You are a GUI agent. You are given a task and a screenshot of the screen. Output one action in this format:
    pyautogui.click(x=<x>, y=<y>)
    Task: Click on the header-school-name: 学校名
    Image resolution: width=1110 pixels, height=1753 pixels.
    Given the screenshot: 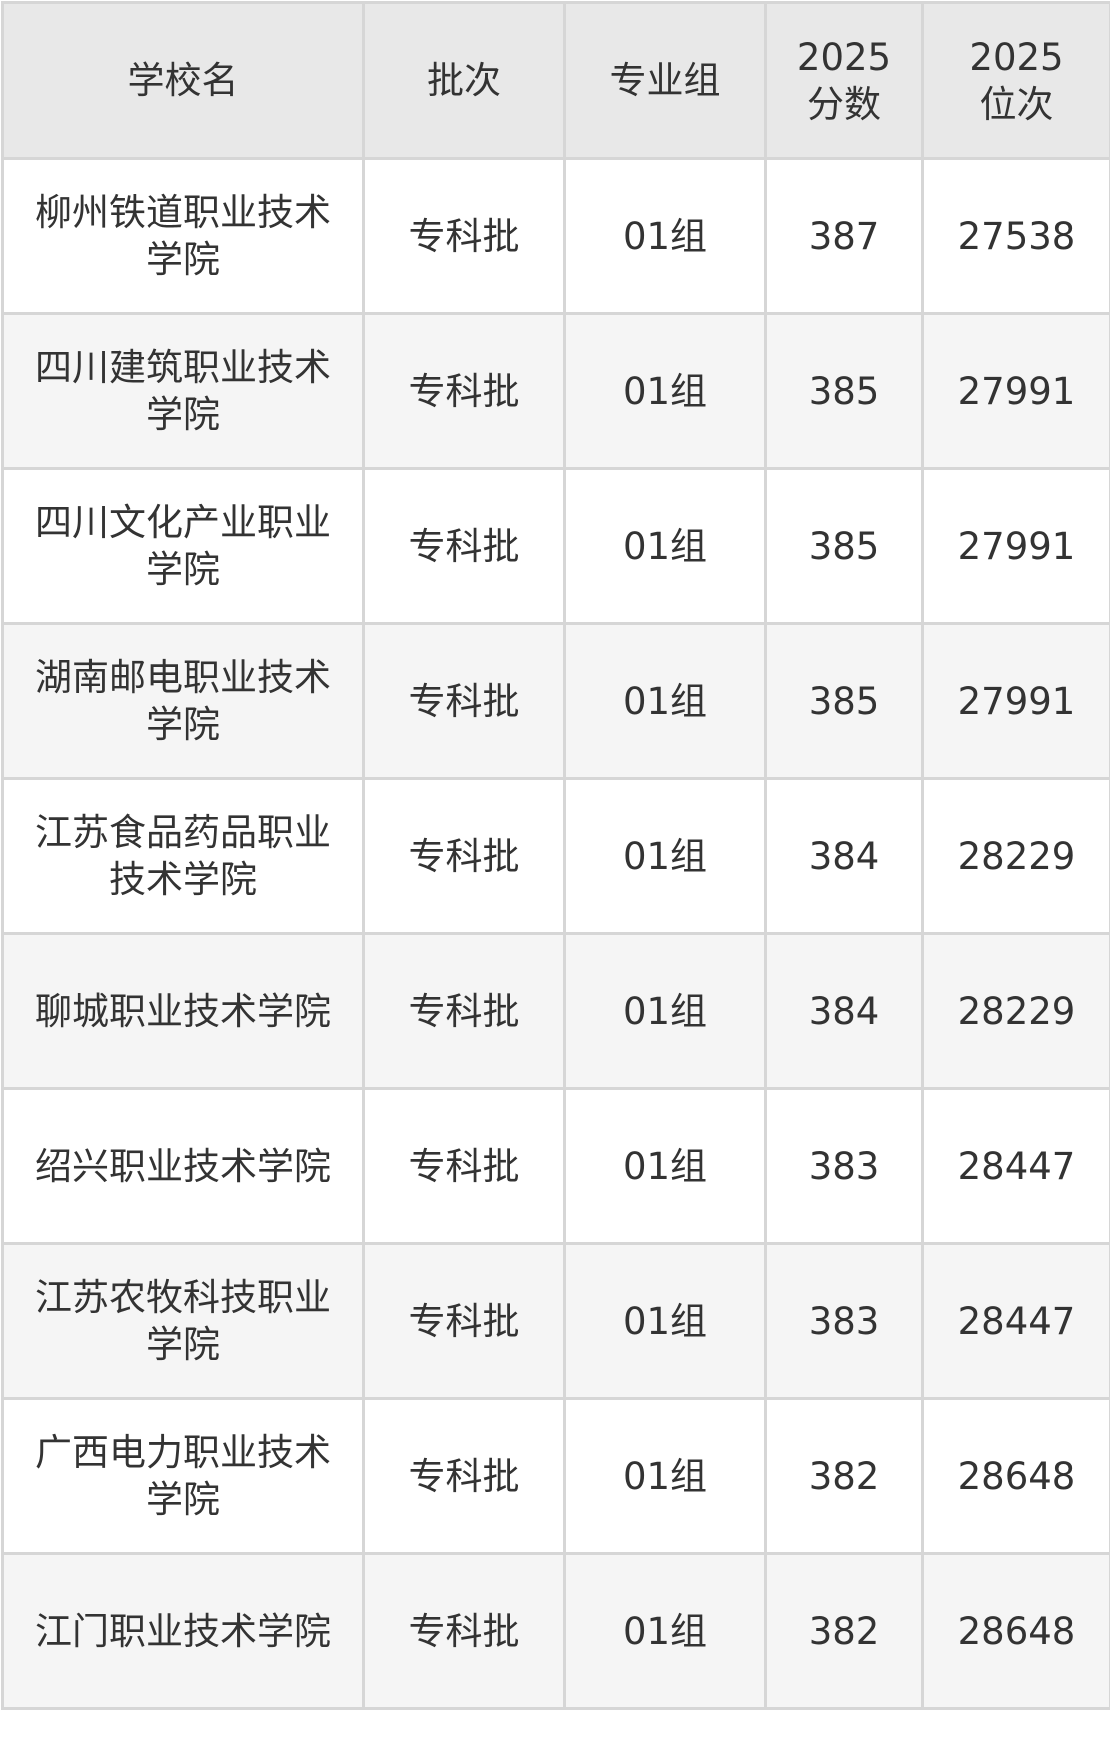 What is the action you would take?
    pyautogui.click(x=183, y=81)
    